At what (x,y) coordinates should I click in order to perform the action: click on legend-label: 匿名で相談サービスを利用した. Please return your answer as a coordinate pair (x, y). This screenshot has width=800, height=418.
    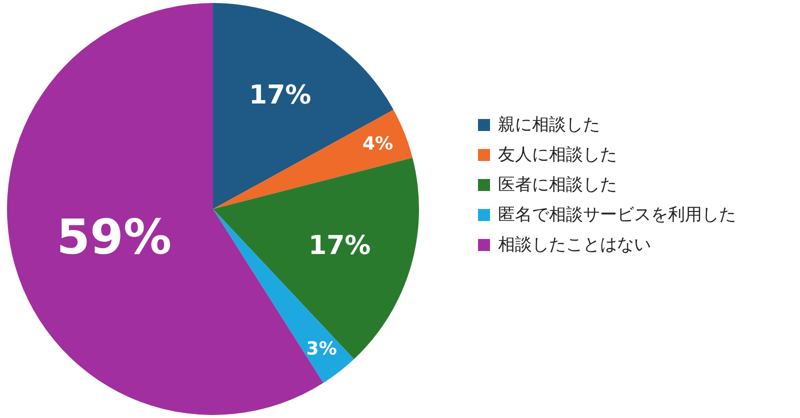
    Looking at the image, I should click on (617, 215).